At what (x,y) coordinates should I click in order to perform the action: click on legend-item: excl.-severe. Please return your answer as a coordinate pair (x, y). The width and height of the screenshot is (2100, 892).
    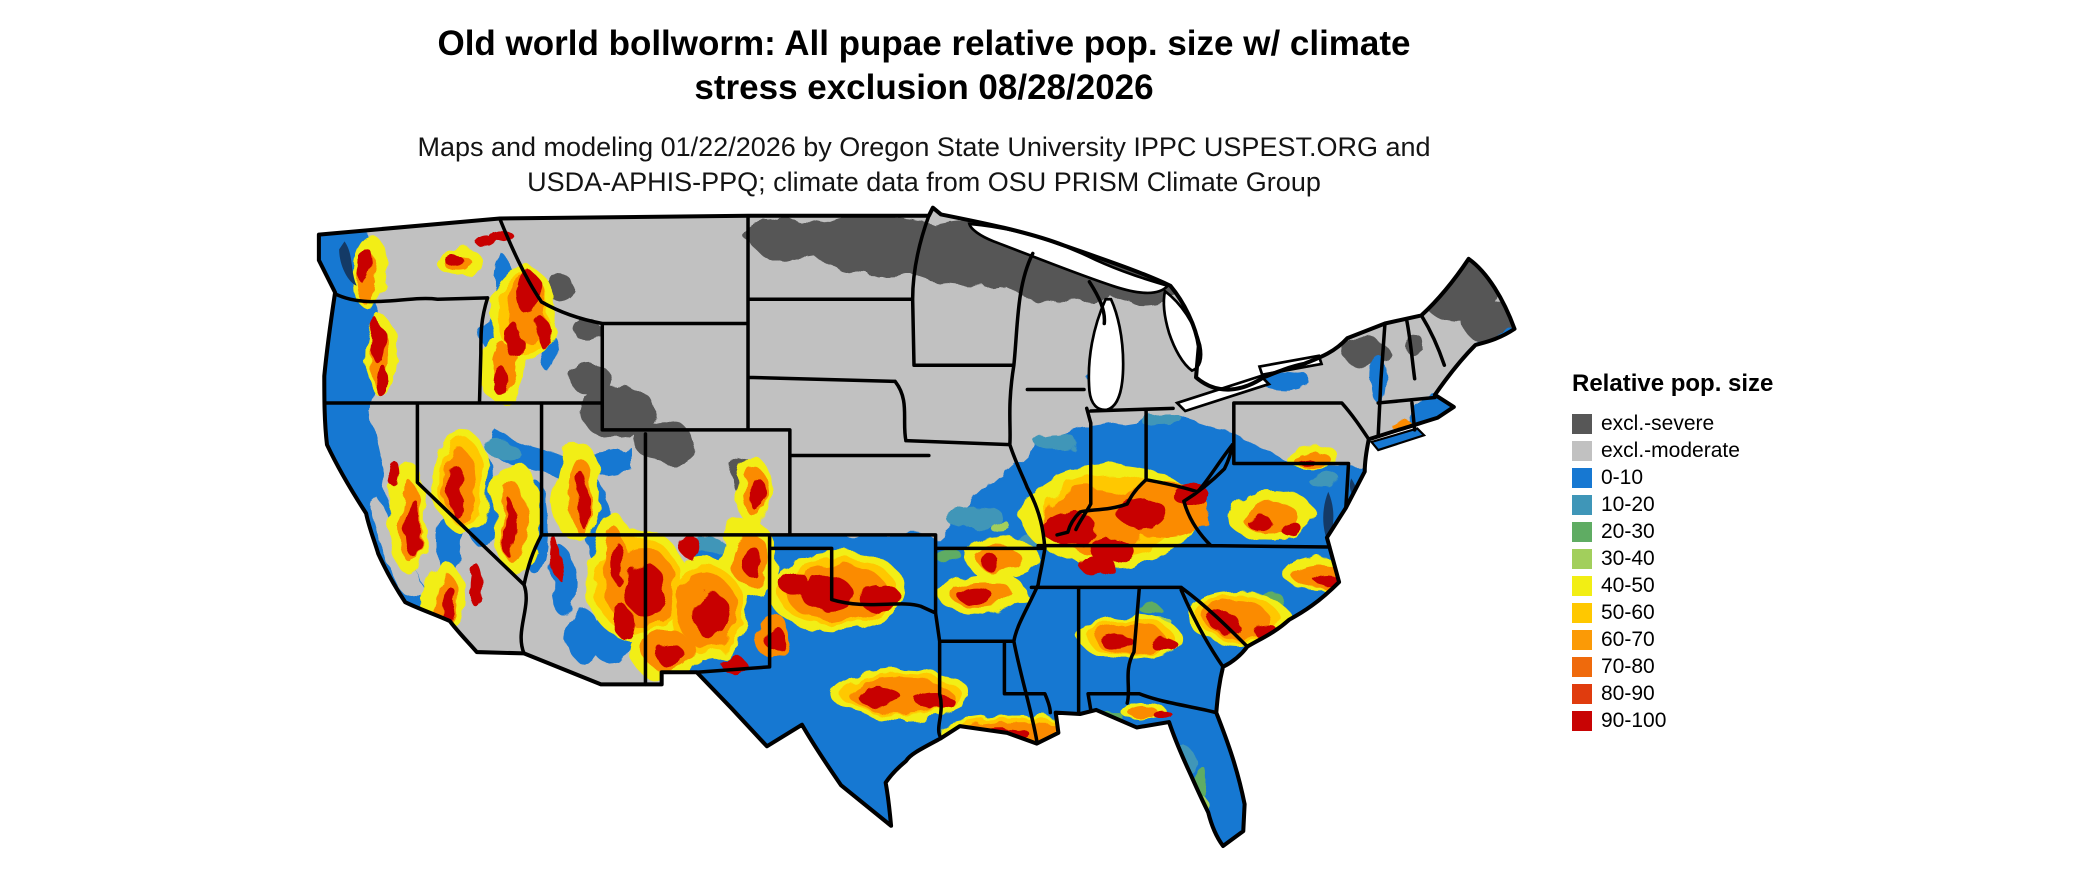
    Looking at the image, I should click on (1672, 423).